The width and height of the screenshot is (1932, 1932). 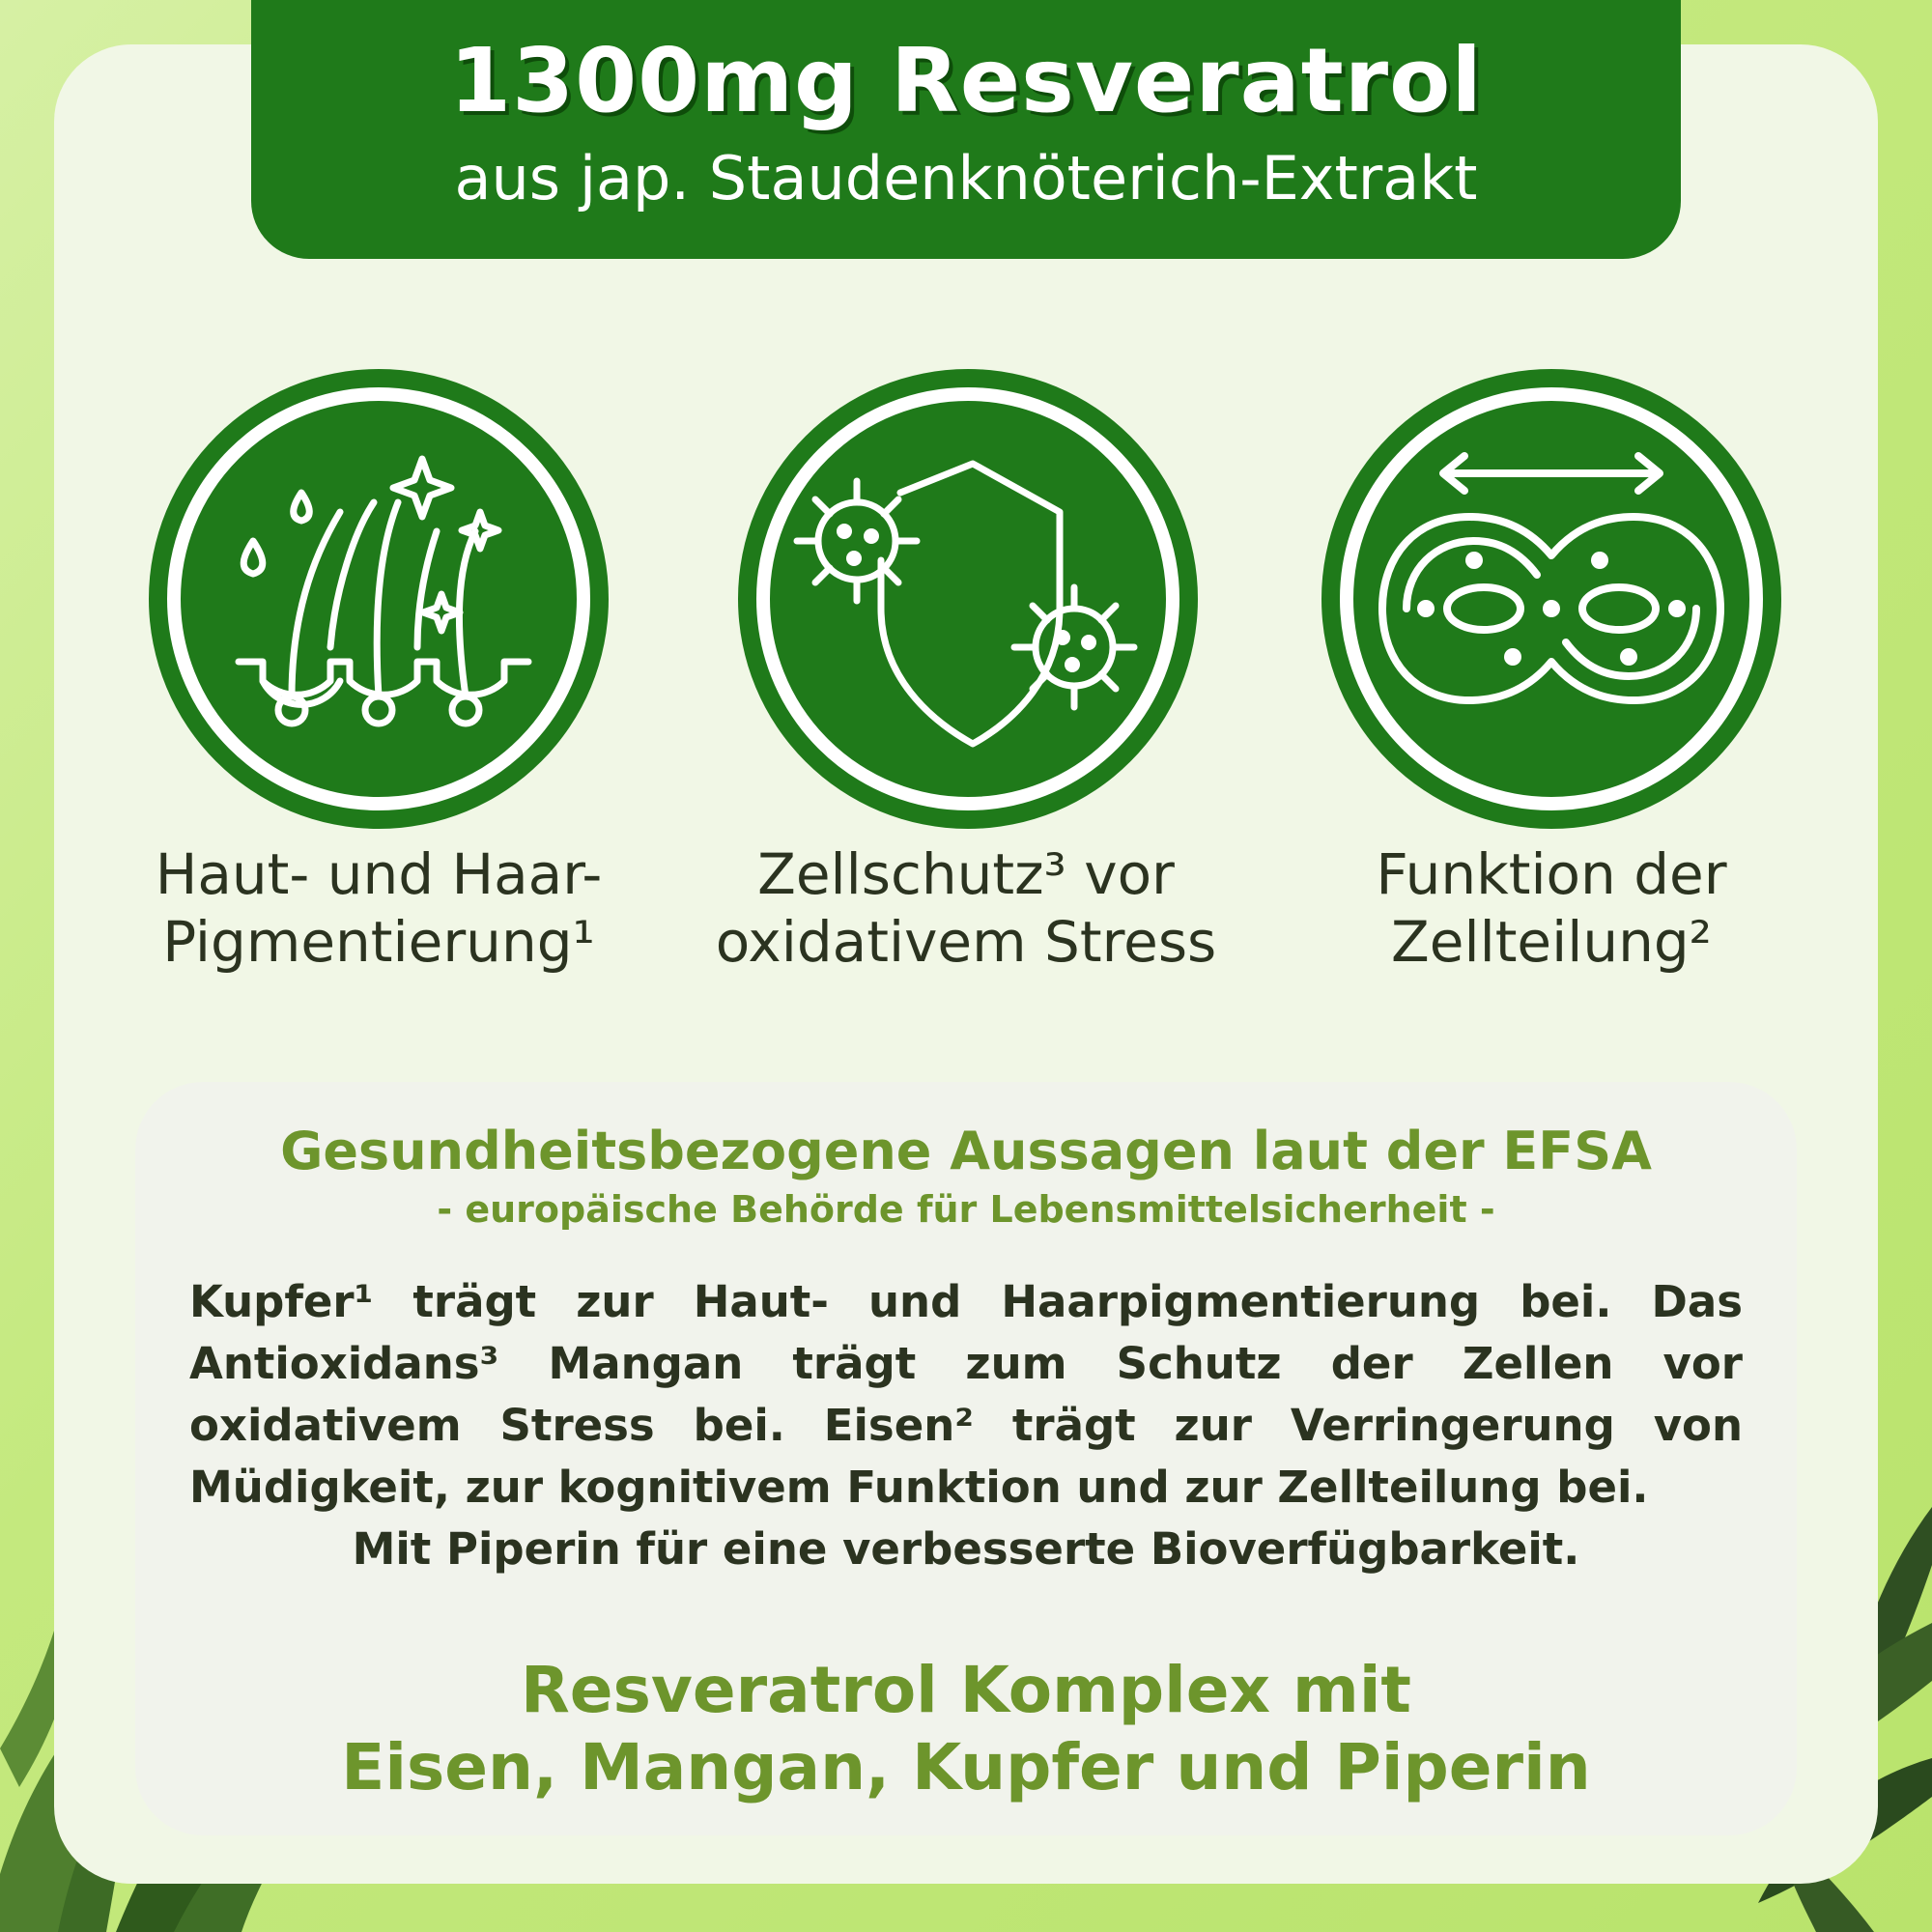 I want to click on benefit-caption-3-line1: Funktion der, so click(x=1551, y=874).